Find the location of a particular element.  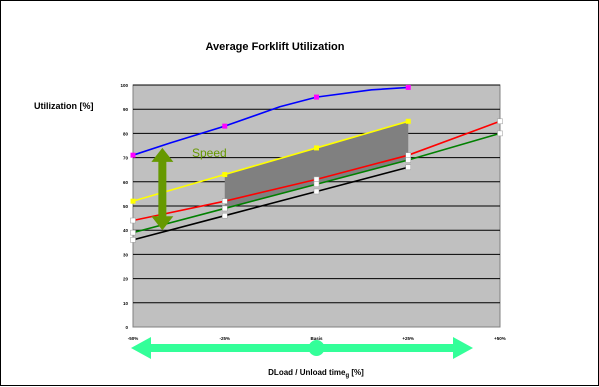

axis-arrow-head-right is located at coordinates (463, 348).